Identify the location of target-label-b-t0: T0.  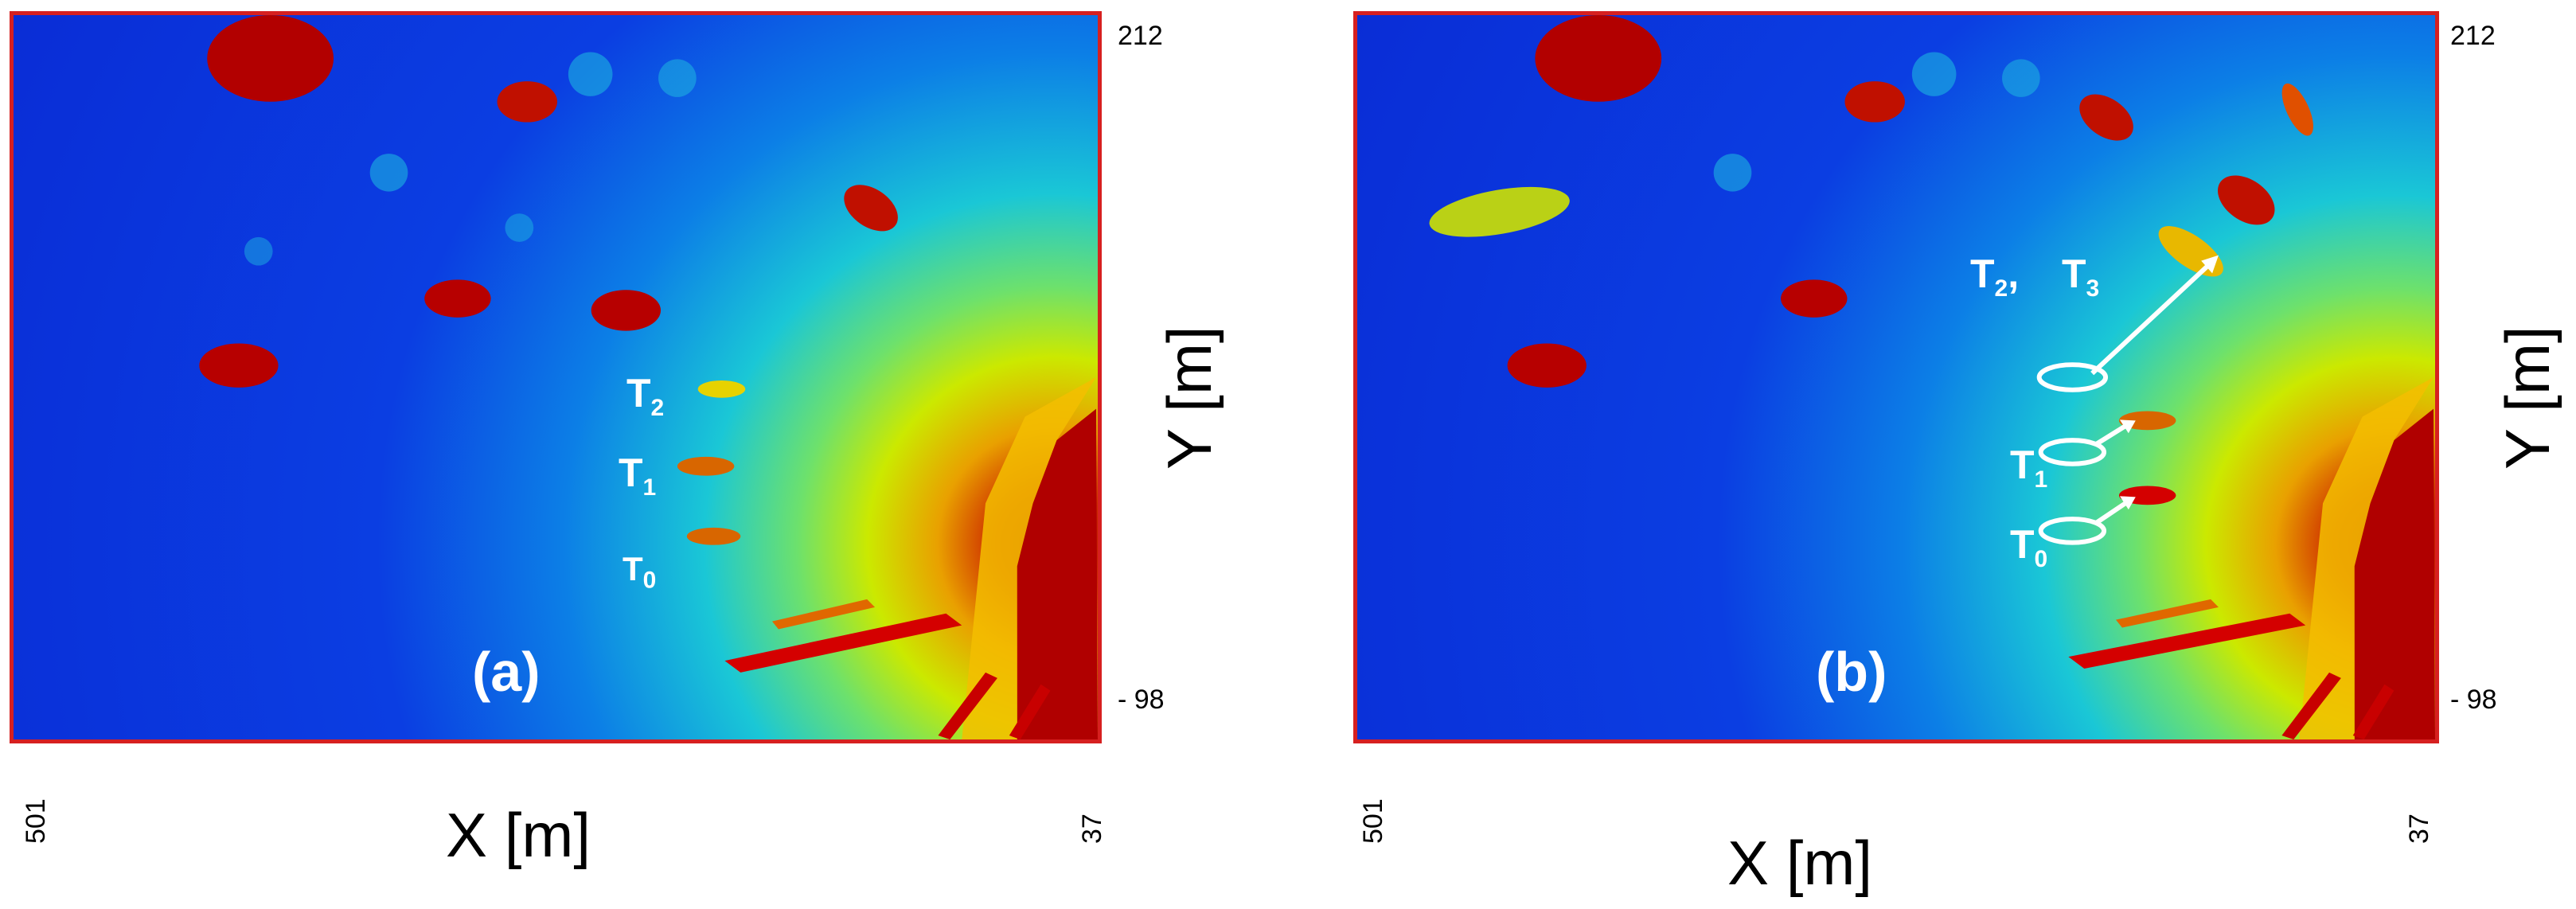
(2029, 547).